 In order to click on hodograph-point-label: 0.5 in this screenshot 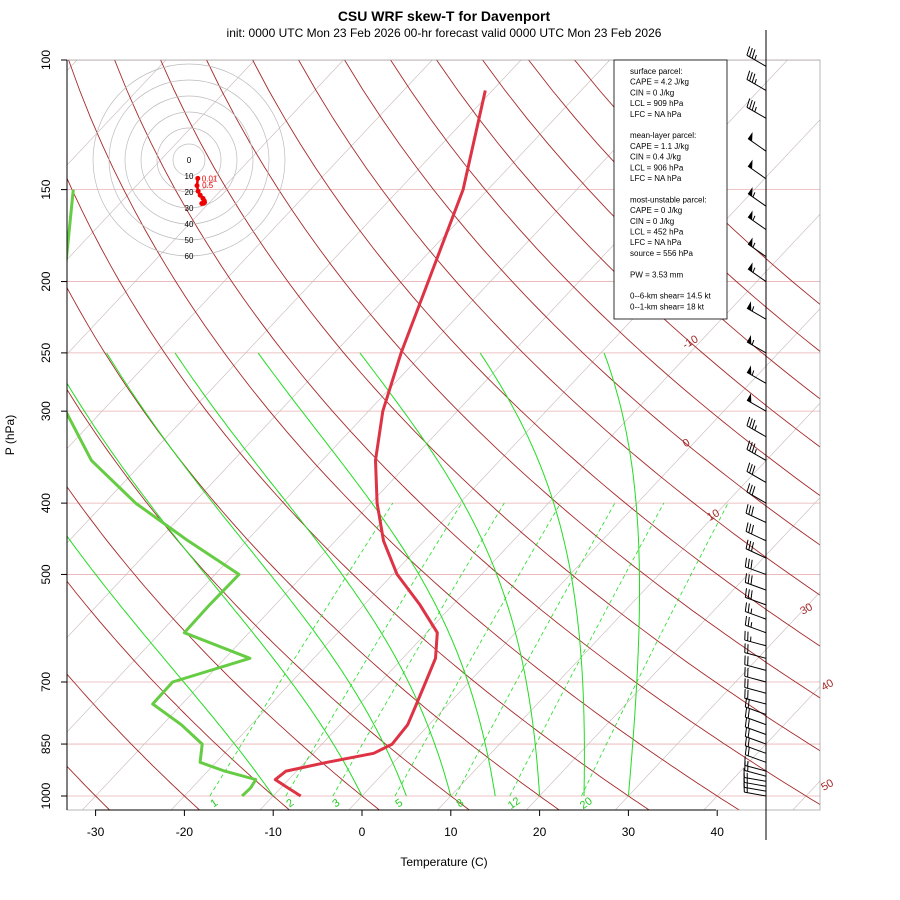, I will do `click(208, 185)`.